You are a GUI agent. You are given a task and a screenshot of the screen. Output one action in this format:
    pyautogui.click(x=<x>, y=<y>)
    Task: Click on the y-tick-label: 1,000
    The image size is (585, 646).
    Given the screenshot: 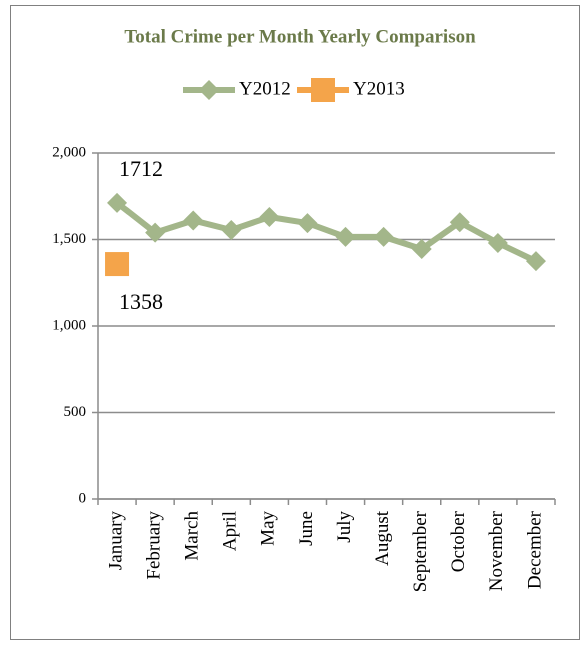 What is the action you would take?
    pyautogui.click(x=69, y=325)
    